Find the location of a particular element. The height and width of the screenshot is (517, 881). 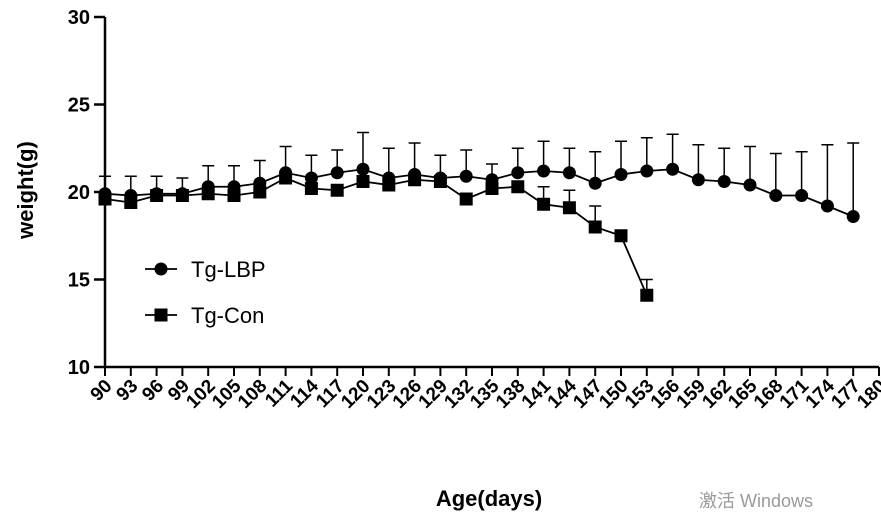

y-tick-label: 25 is located at coordinates (79, 106).